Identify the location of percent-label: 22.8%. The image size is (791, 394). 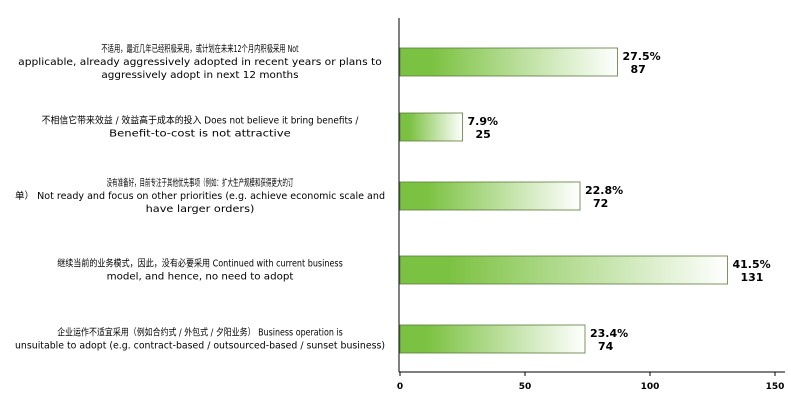
(604, 190).